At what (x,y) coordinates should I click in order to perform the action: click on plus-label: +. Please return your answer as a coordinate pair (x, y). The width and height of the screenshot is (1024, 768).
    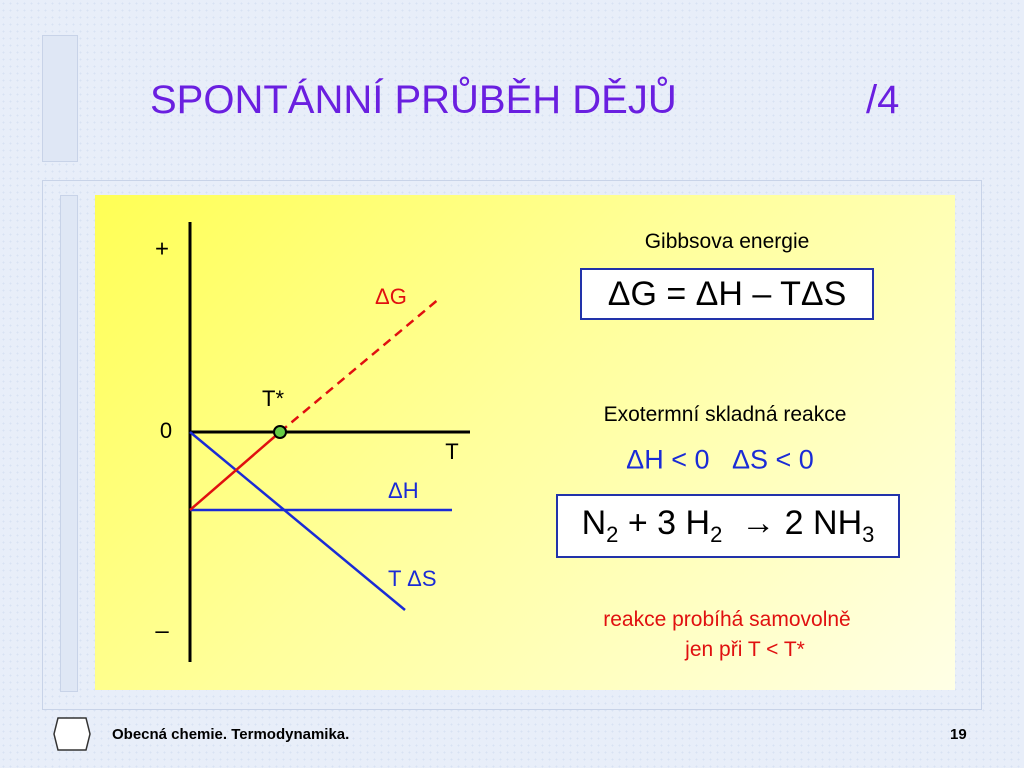
    Looking at the image, I should click on (162, 248).